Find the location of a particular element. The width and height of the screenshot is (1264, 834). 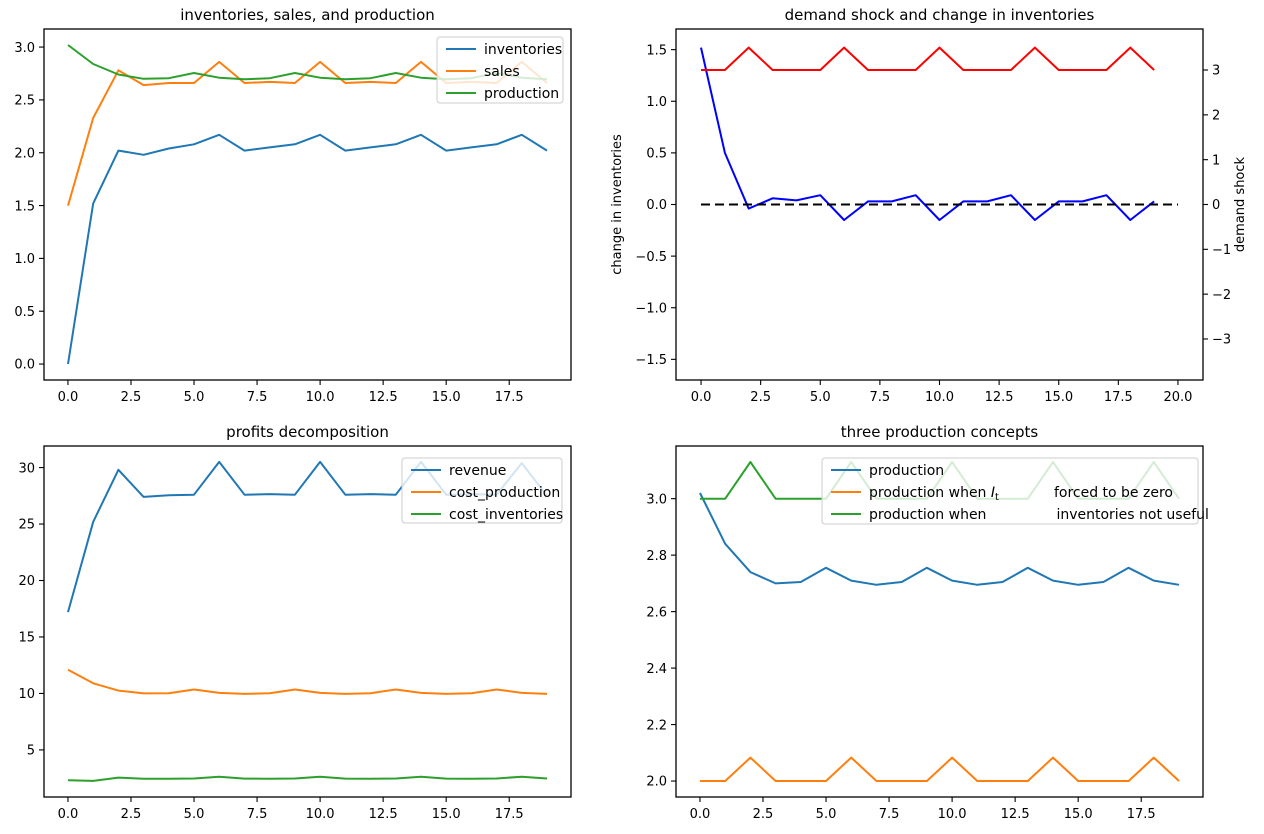

legend-label-production-when-inventories-not-useful: production when inventories not useful is located at coordinates (1039, 515).